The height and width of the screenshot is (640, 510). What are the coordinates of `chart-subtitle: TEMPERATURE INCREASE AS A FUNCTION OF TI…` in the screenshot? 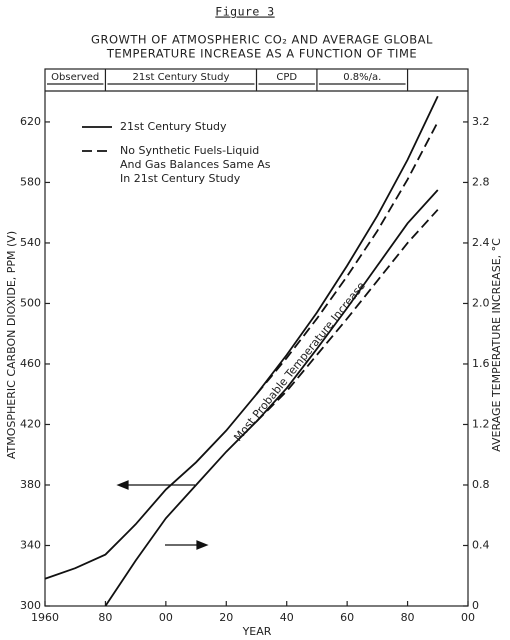 It's located at (261, 54).